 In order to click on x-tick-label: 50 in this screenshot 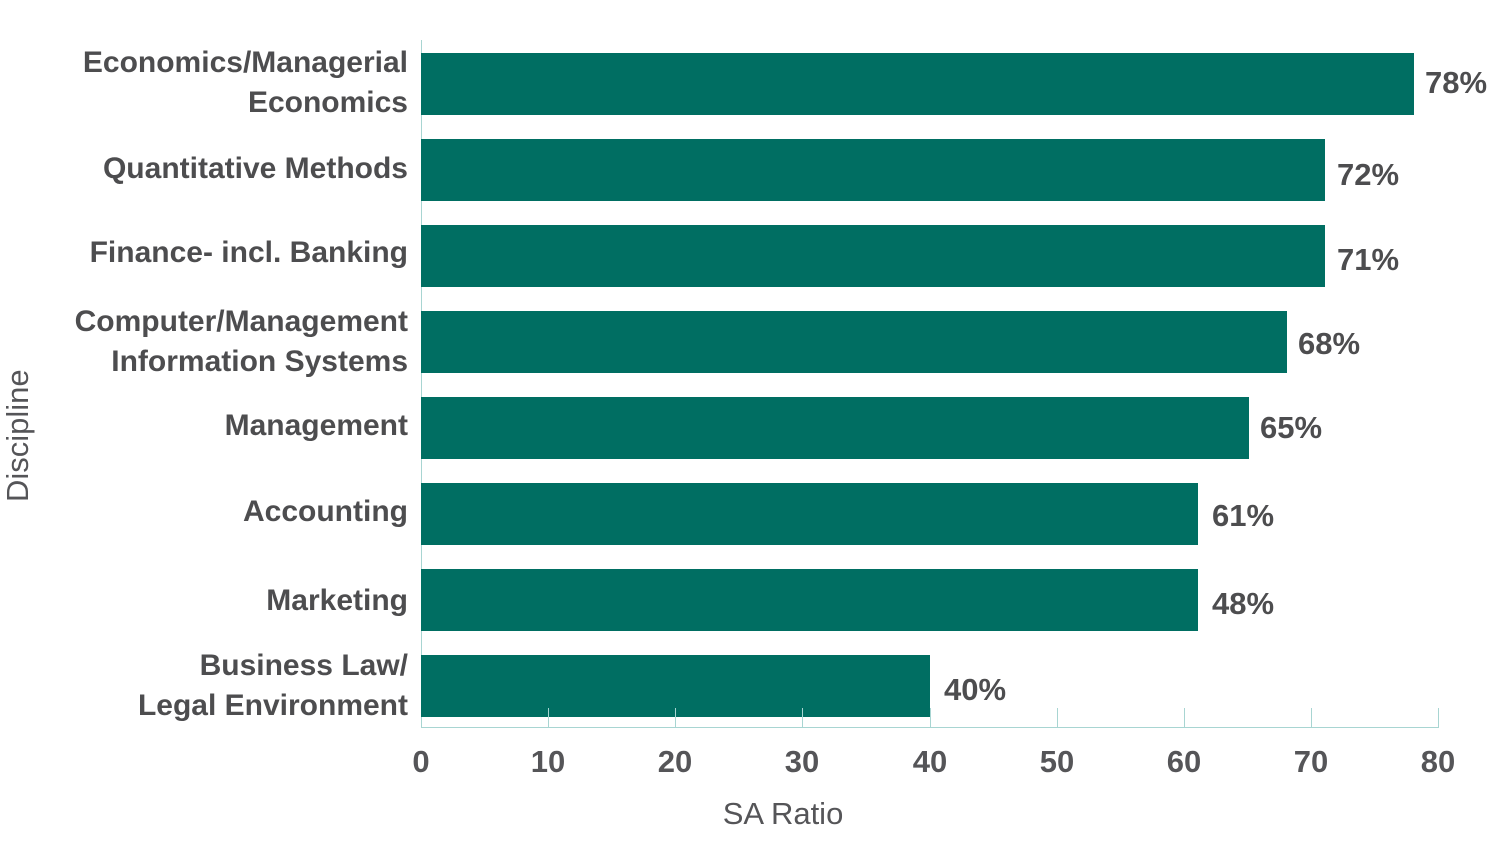, I will do `click(1057, 761)`.